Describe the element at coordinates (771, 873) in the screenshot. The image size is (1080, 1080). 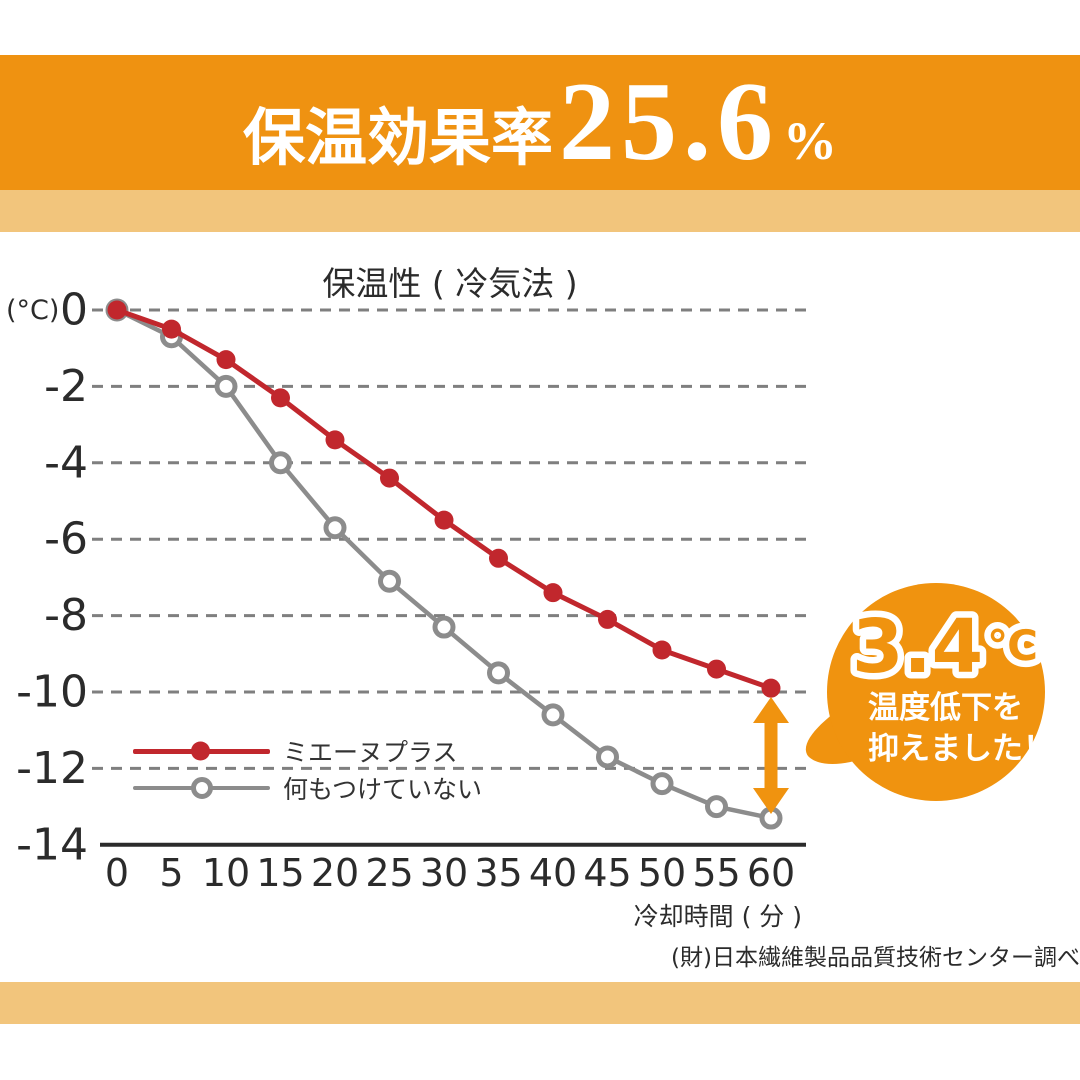
I see `x-tick-label: 60` at that location.